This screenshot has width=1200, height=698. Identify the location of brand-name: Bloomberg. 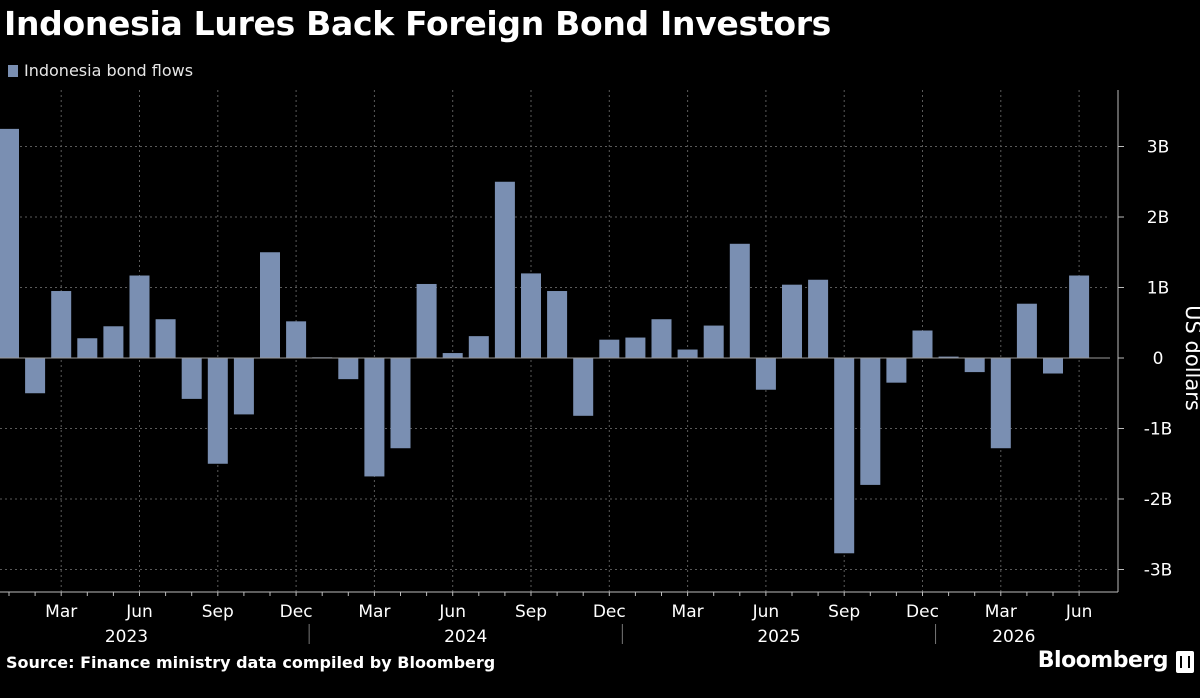
(1103, 660).